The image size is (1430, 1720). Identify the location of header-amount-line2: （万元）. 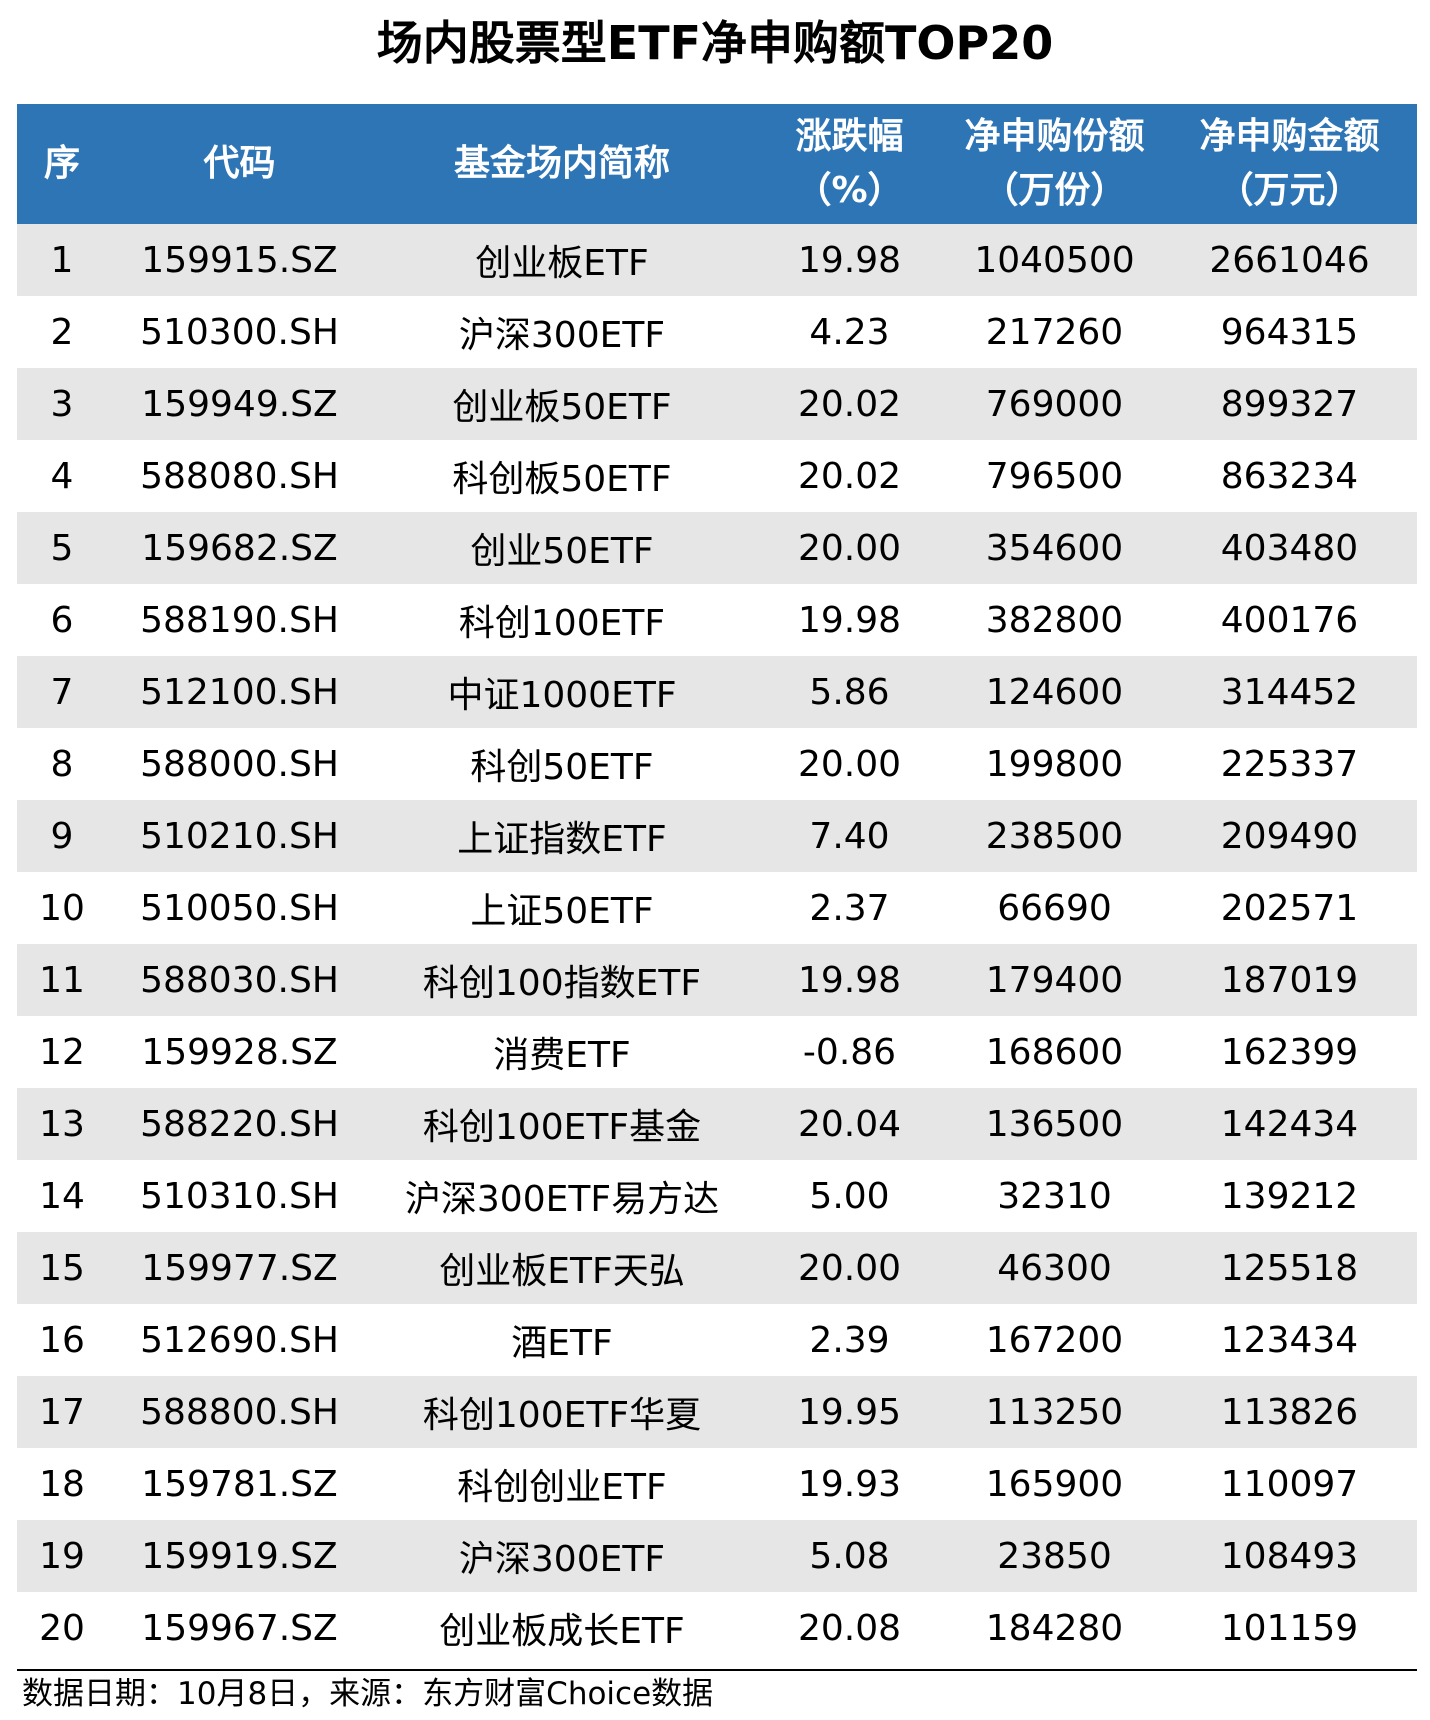
(1289, 190).